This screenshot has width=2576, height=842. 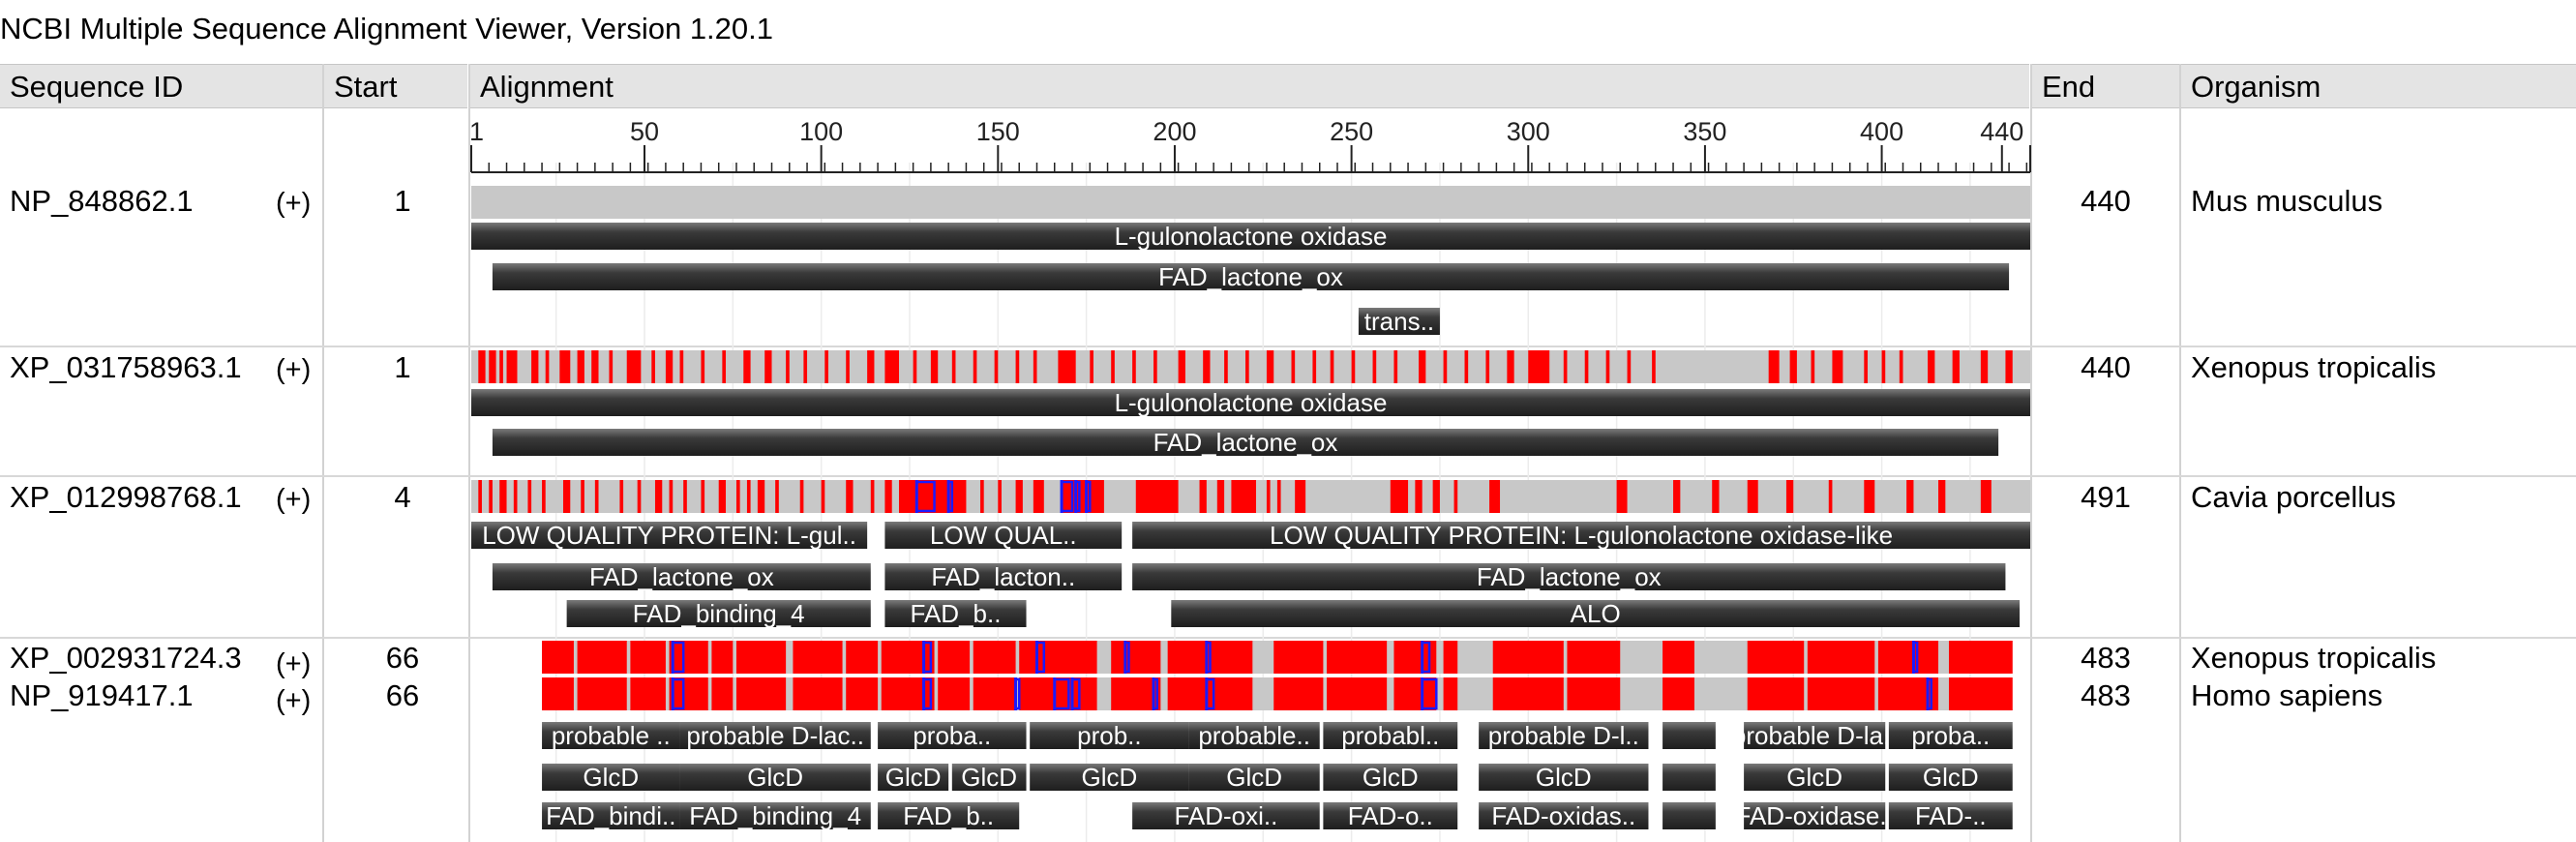 What do you see at coordinates (1390, 735) in the screenshot?
I see `feature-bar: probabl..` at bounding box center [1390, 735].